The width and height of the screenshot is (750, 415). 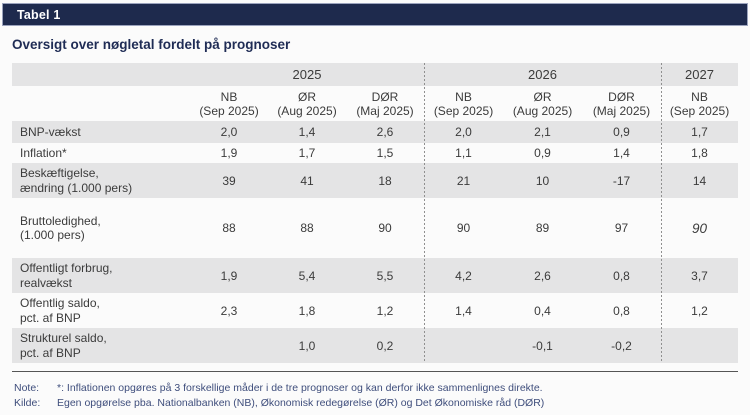 What do you see at coordinates (229, 228) in the screenshot?
I see `table-cell: 88` at bounding box center [229, 228].